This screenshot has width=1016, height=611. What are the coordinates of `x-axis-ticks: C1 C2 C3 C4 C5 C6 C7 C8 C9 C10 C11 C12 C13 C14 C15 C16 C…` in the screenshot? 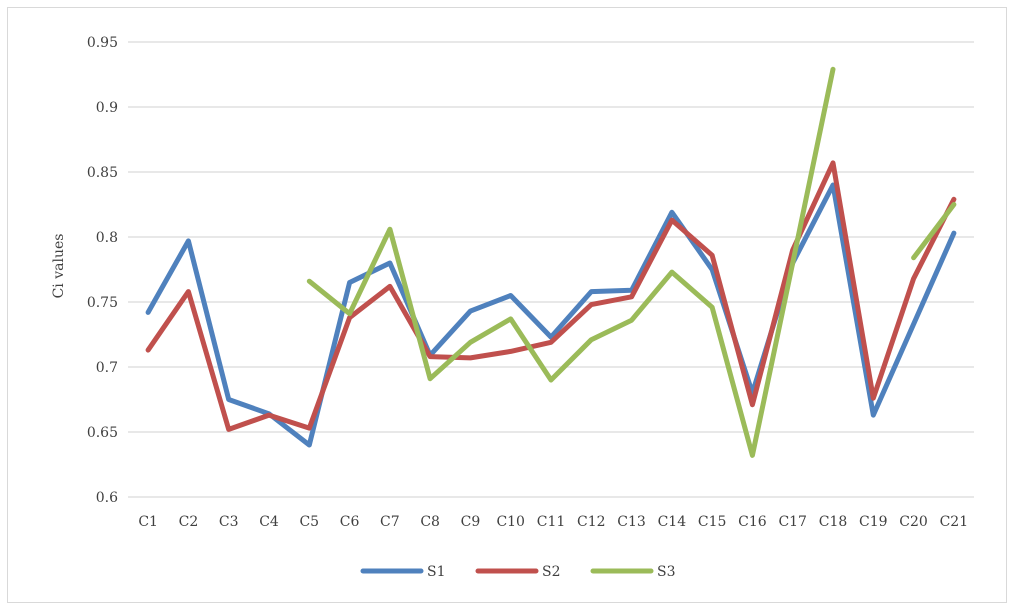 It's located at (553, 522).